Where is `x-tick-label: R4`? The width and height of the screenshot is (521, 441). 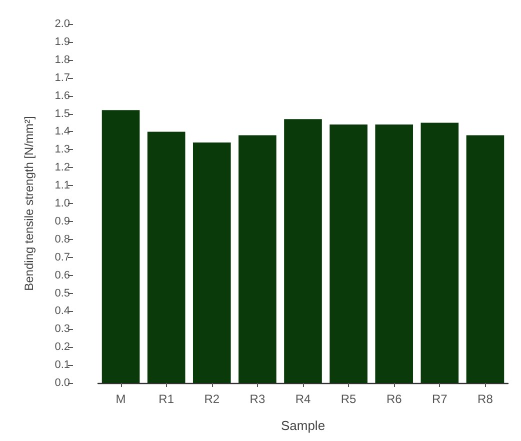
x-tick-label: R4 is located at coordinates (303, 399).